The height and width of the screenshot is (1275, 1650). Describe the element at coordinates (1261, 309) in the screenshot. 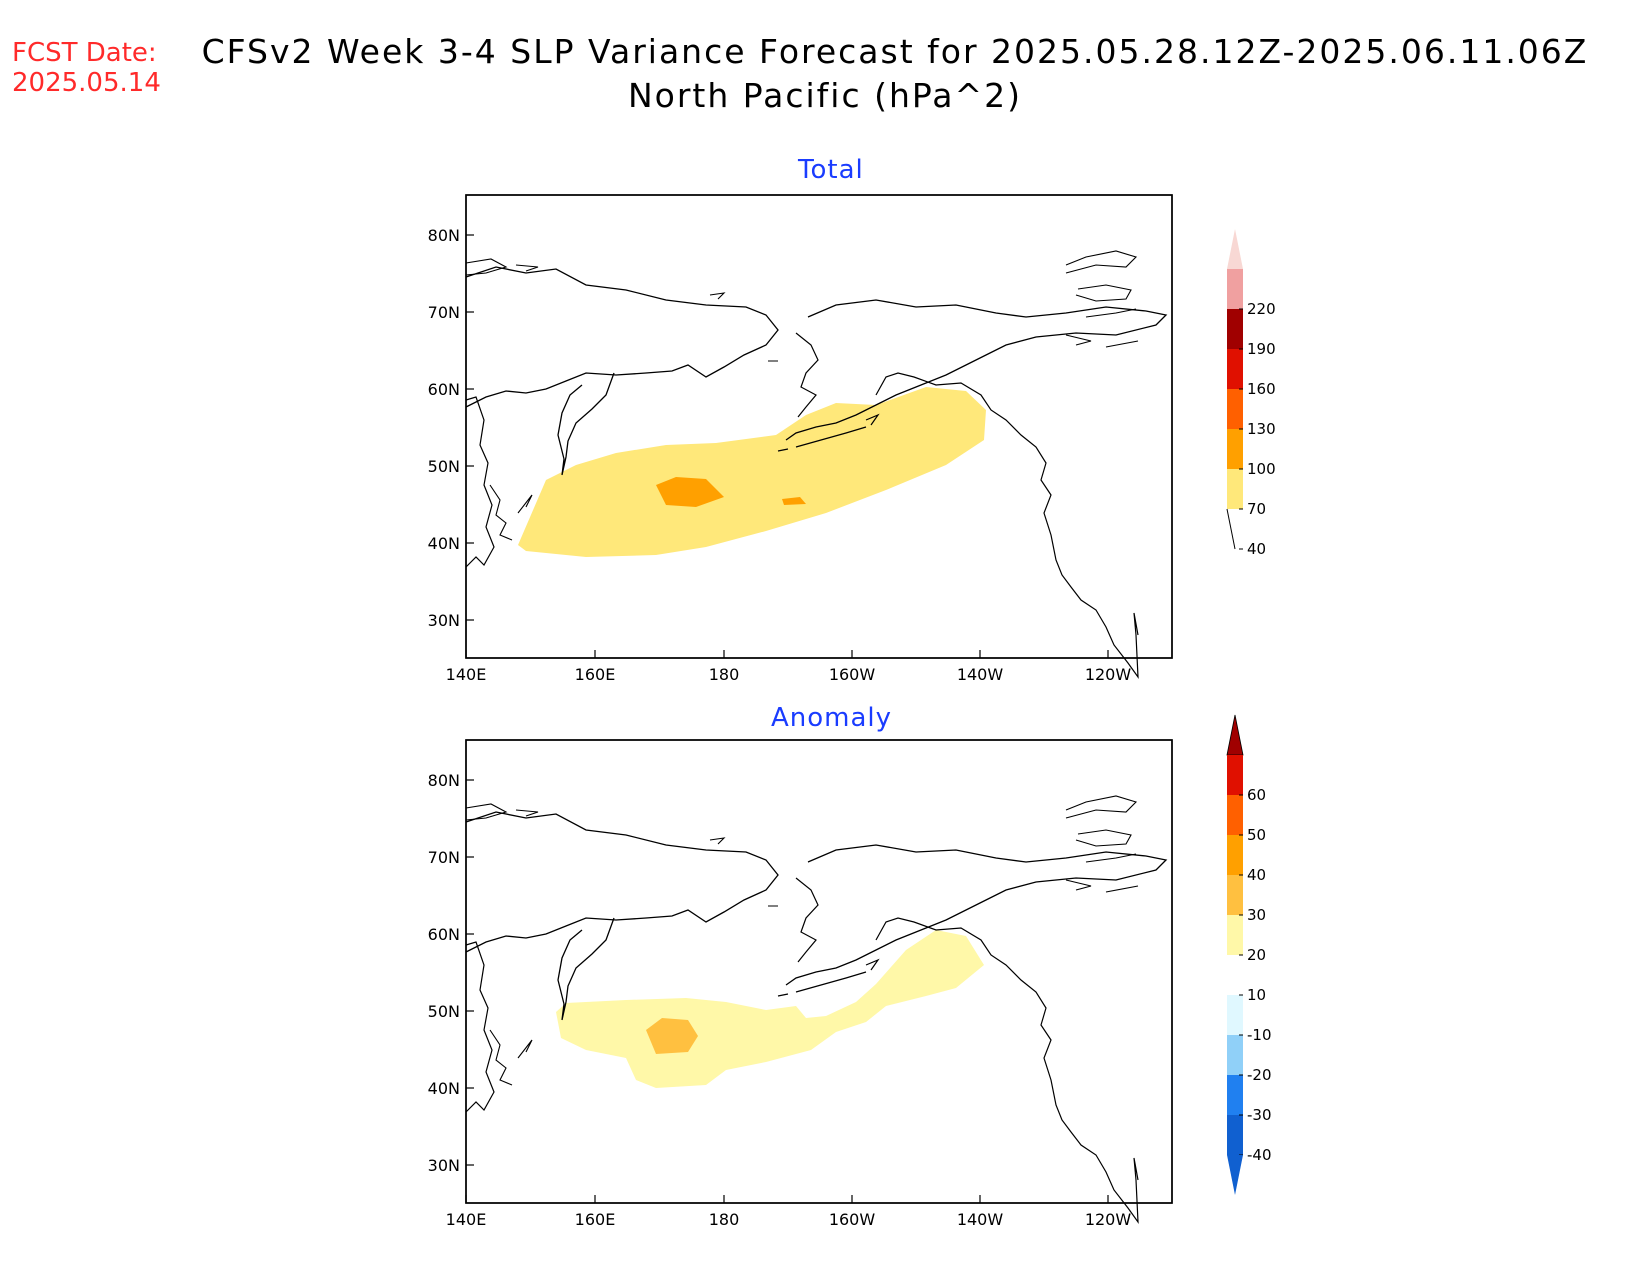

I see `colorbar-label: 220` at that location.